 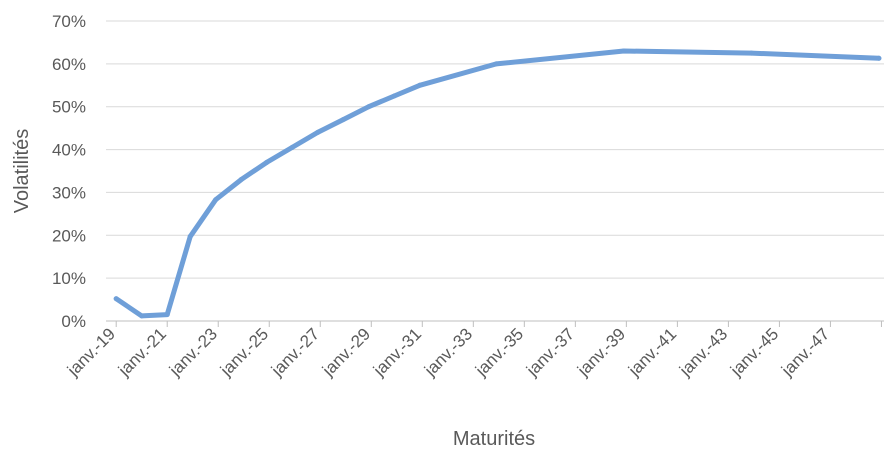 I want to click on x-tick-label: janv.-39, so click(x=601, y=352).